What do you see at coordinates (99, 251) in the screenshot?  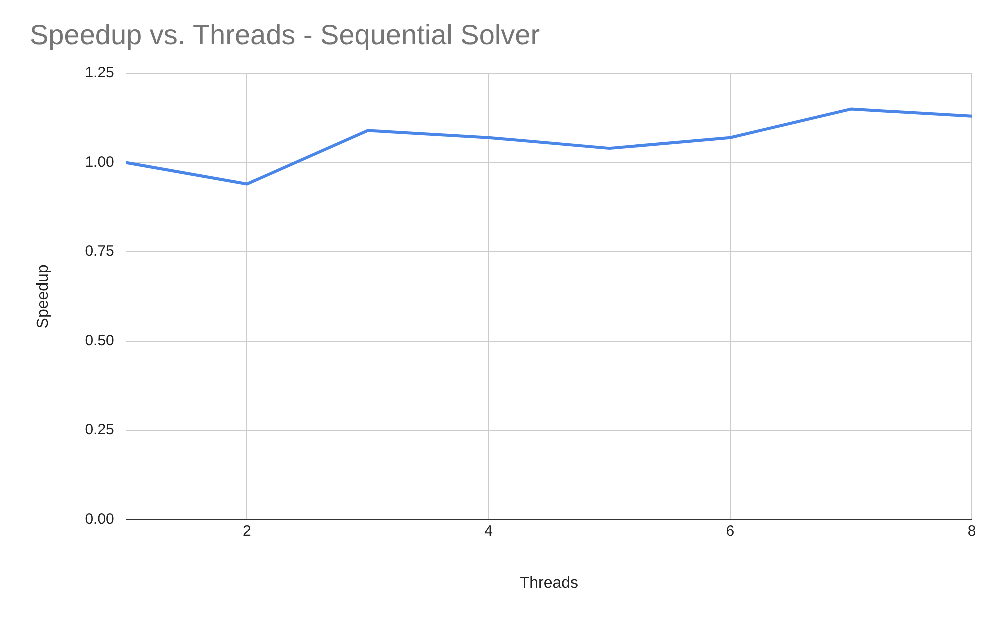 I see `y-tick-label: 0.75` at bounding box center [99, 251].